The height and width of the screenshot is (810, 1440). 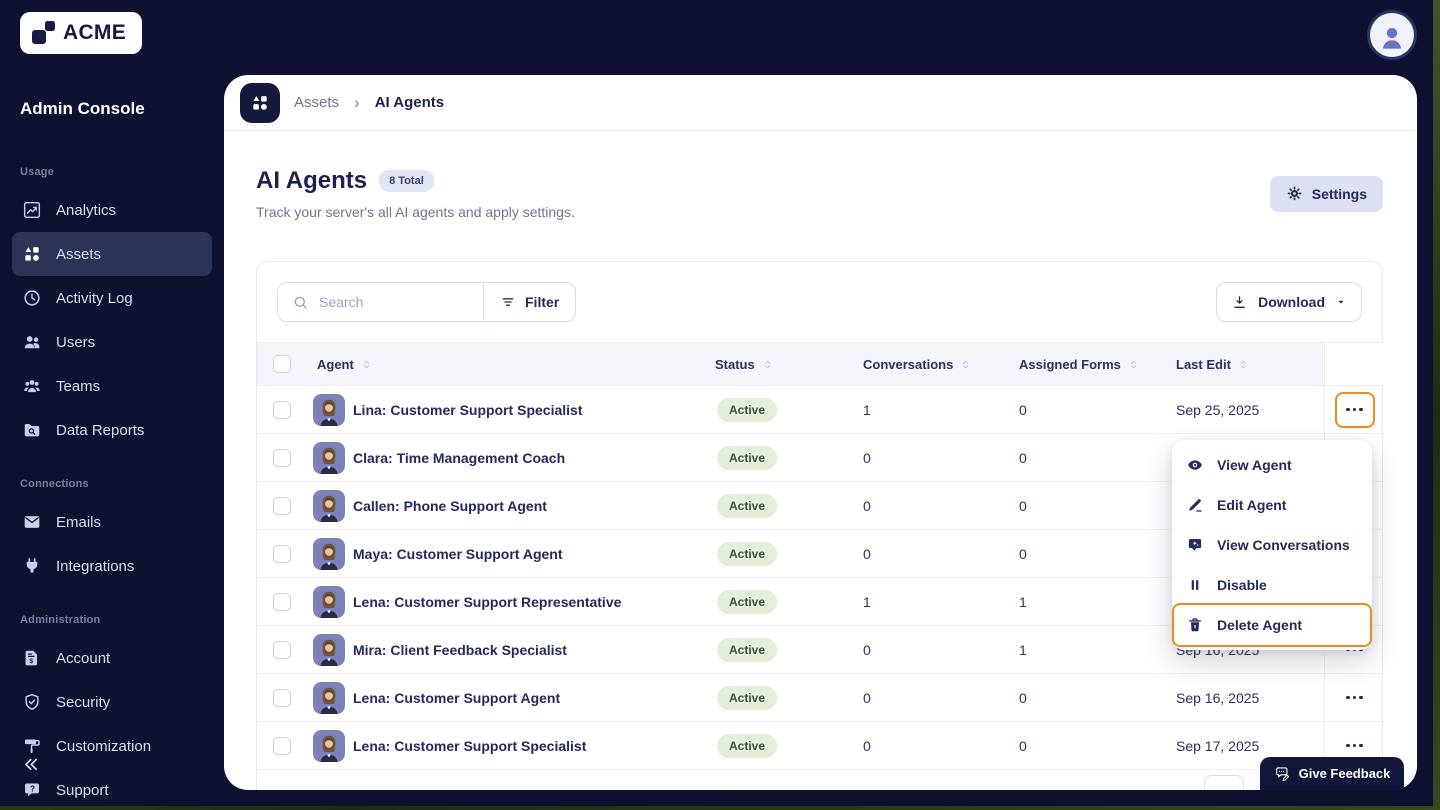 What do you see at coordinates (32, 658) in the screenshot?
I see `account-icon` at bounding box center [32, 658].